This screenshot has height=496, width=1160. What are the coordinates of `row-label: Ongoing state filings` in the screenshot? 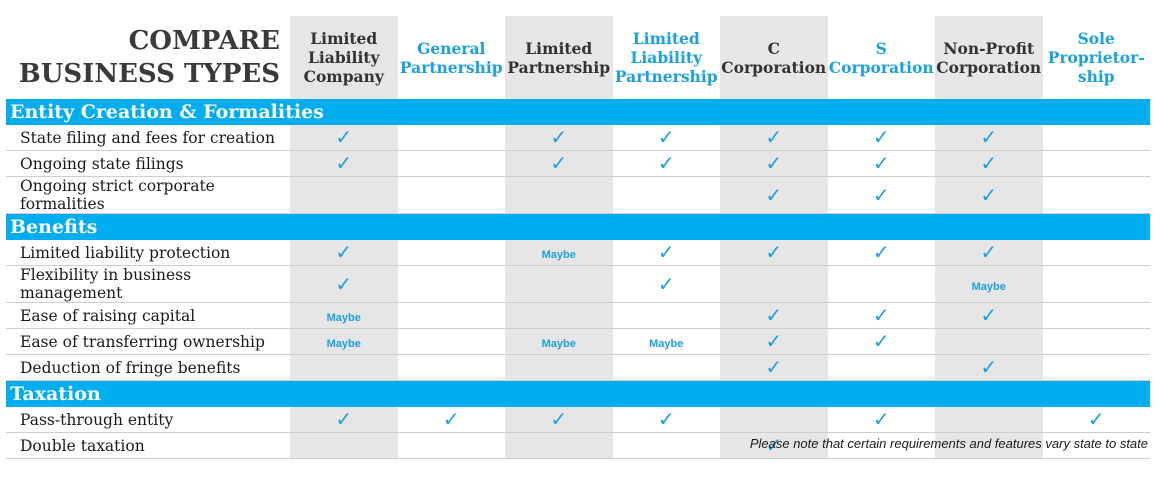 It's located at (148, 163).